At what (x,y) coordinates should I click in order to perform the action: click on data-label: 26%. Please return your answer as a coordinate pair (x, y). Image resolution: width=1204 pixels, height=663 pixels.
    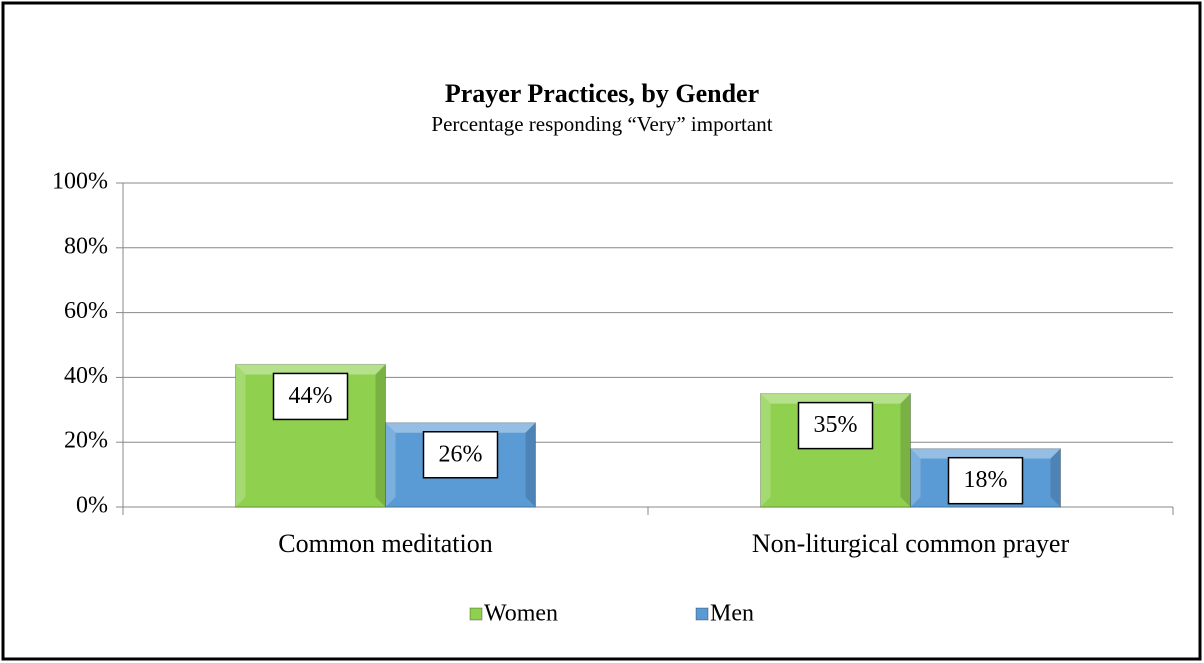
    Looking at the image, I should click on (461, 454).